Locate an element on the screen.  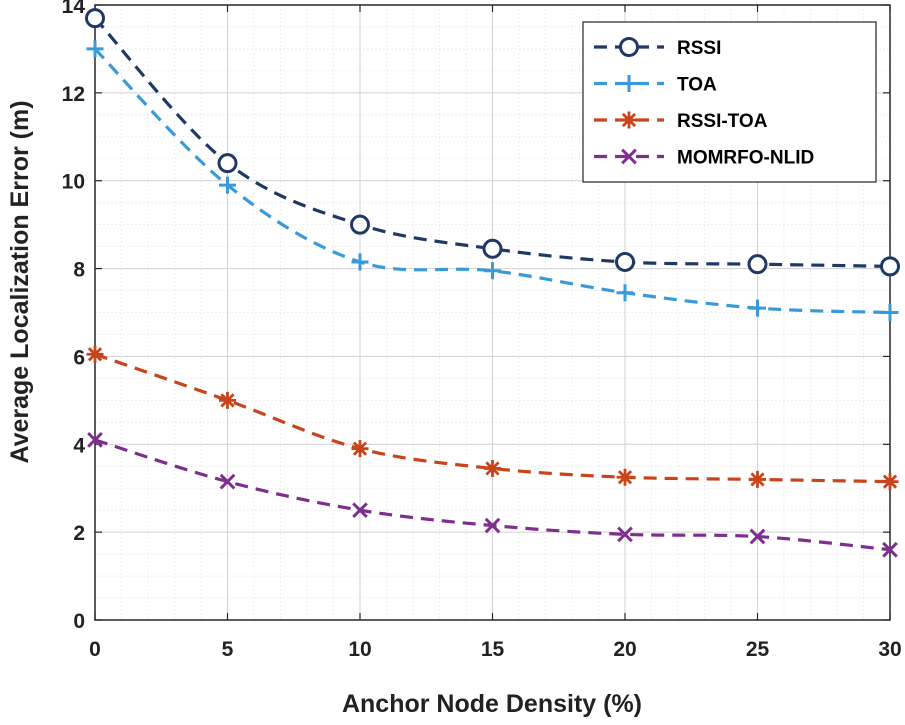
x-tick-label: 10 is located at coordinates (359, 649).